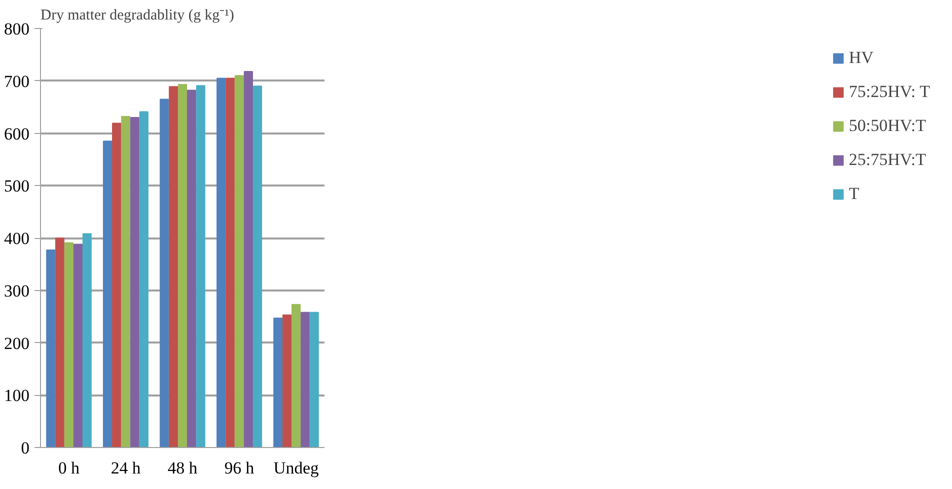 Image resolution: width=952 pixels, height=489 pixels. Describe the element at coordinates (889, 92) in the screenshot. I see `legend-label: 75:25HV: T` at that location.